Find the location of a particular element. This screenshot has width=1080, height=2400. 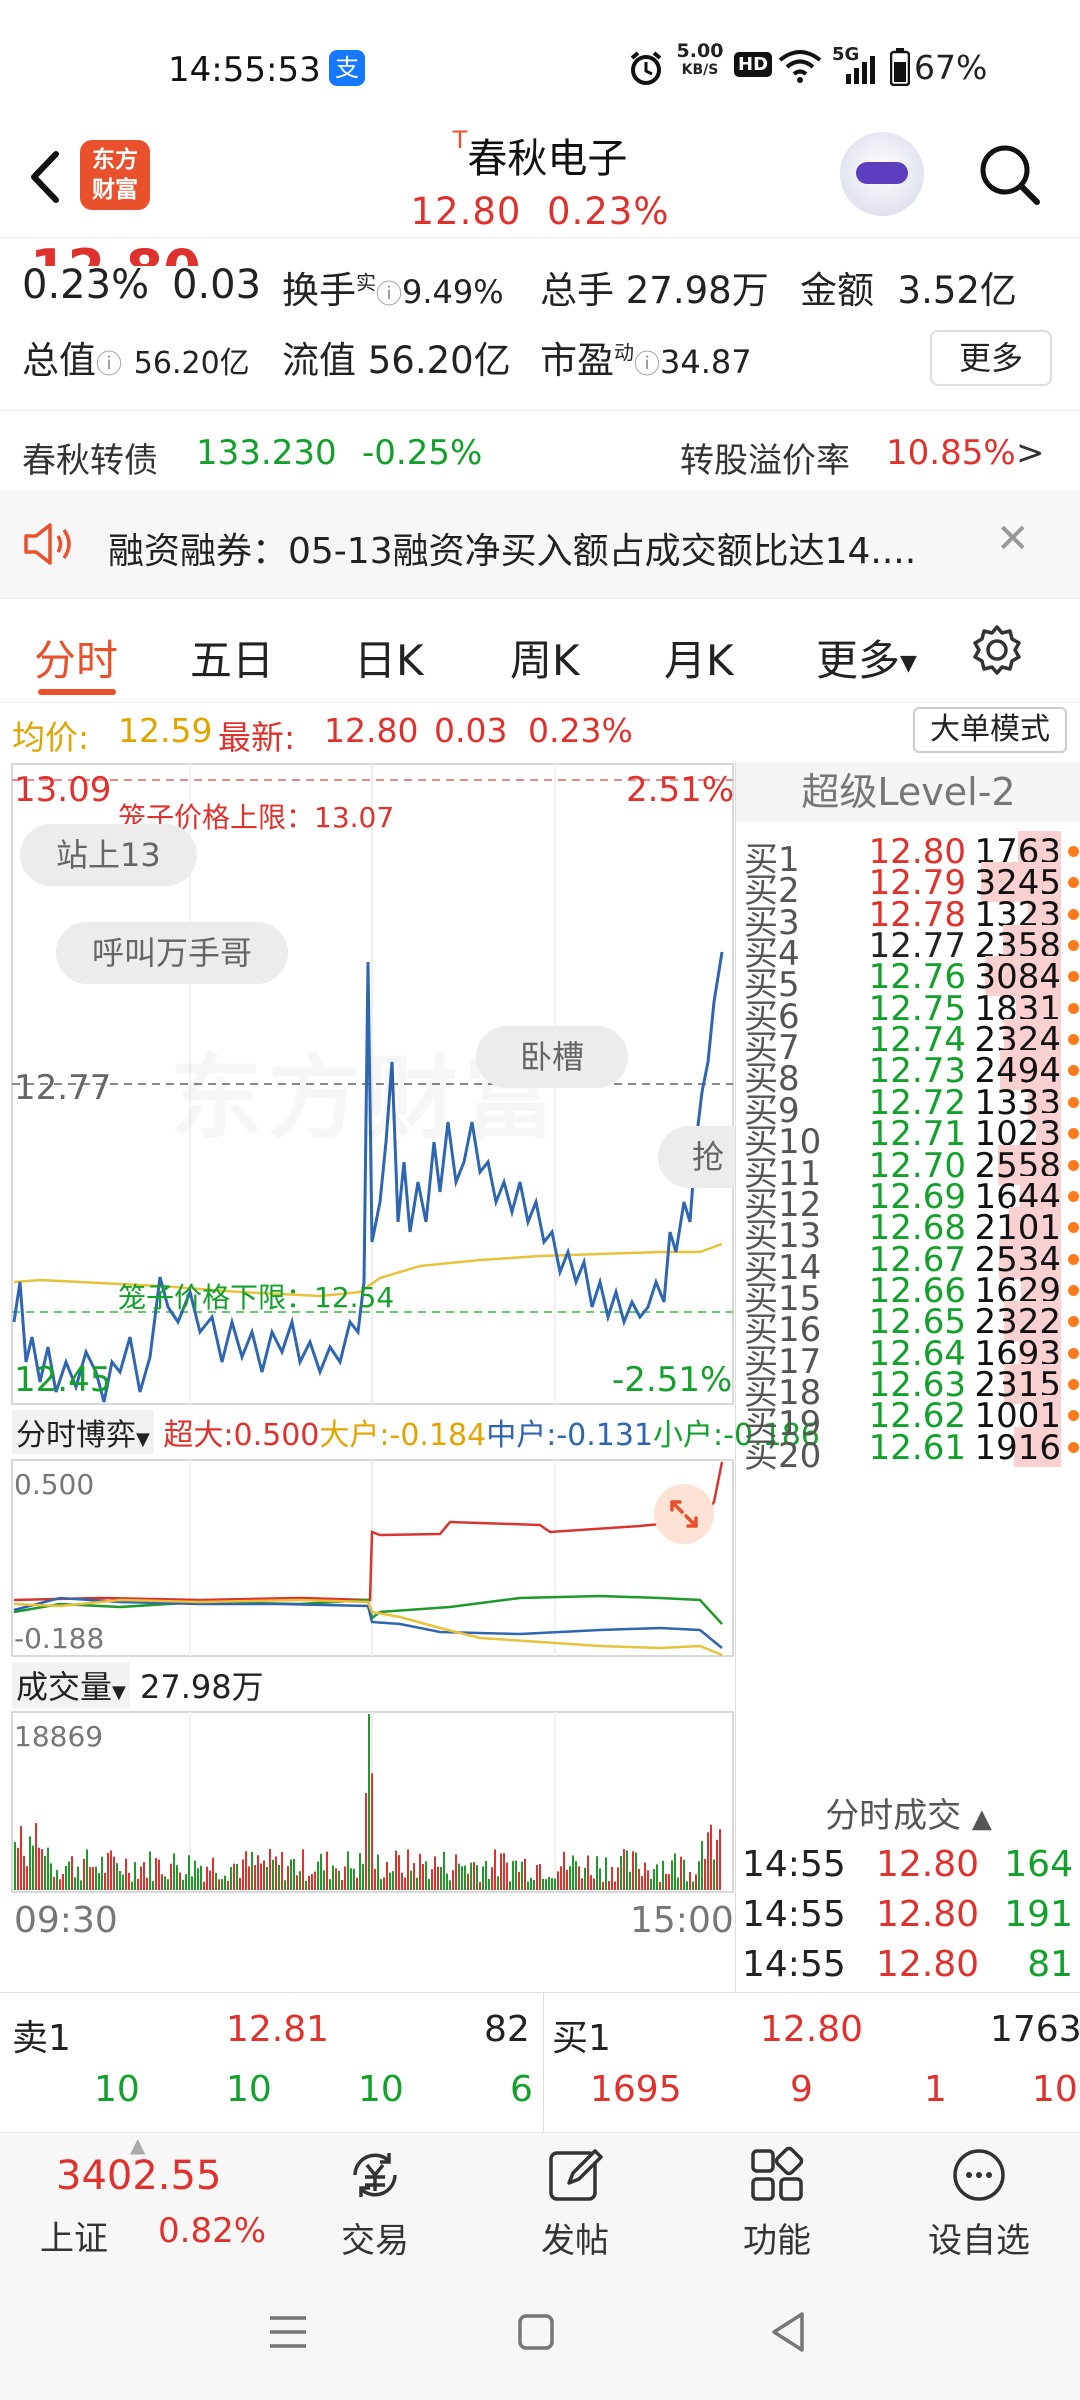

bid-label: 买13 is located at coordinates (783, 1236).